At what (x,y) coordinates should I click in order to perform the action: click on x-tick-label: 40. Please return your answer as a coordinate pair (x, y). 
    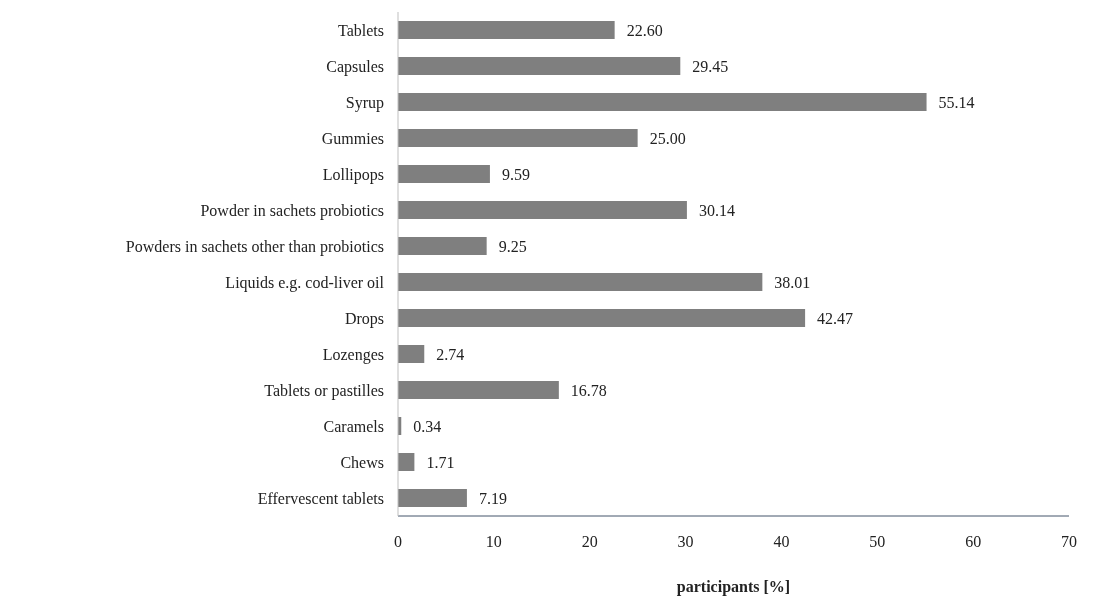
    Looking at the image, I should click on (781, 542).